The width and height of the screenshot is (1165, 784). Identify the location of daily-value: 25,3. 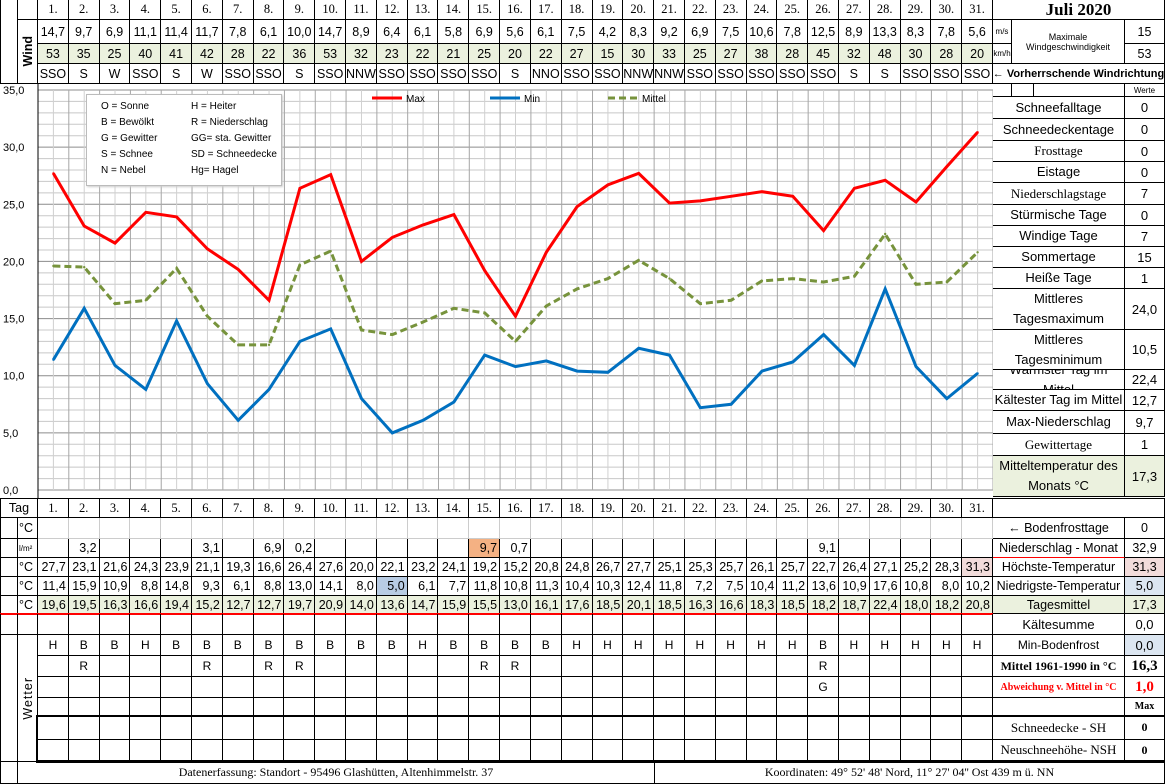
(700, 567).